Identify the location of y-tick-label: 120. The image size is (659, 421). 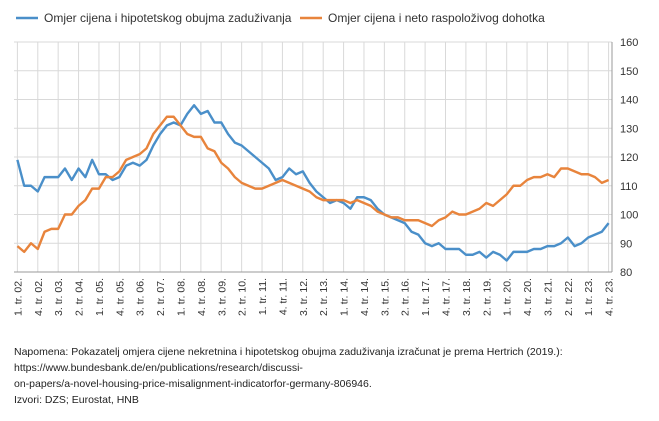
(629, 158).